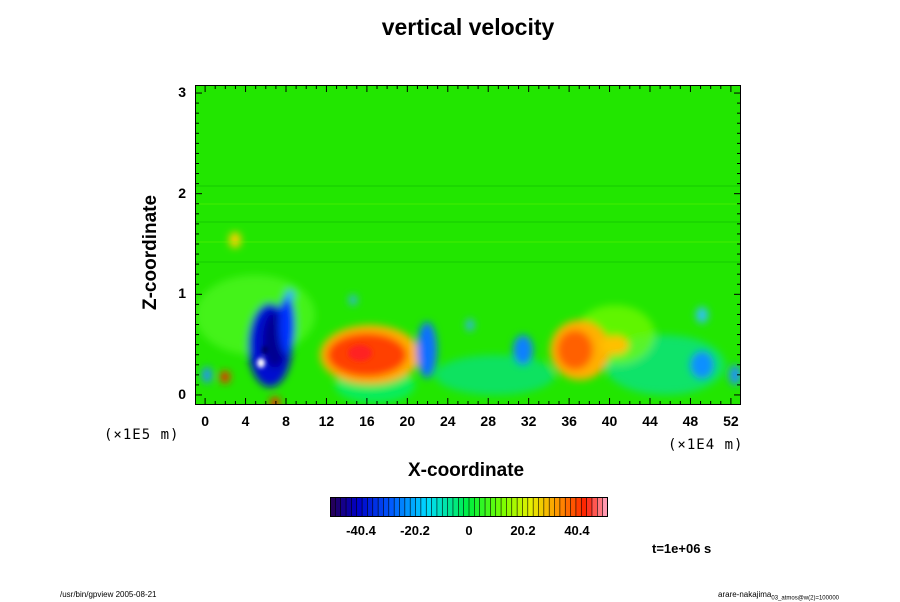 This screenshot has height=602, width=900. What do you see at coordinates (488, 421) in the screenshot?
I see `x-tick-label: 28` at bounding box center [488, 421].